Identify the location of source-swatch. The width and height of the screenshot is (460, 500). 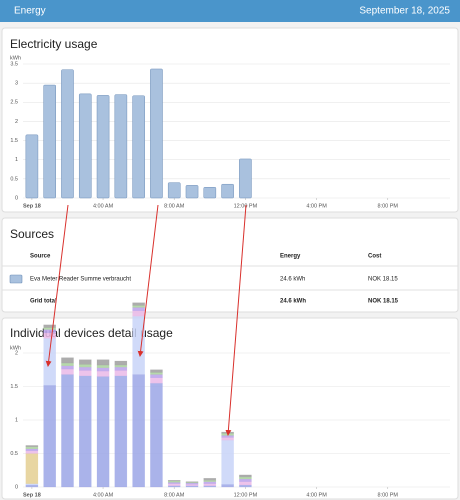
(16, 279).